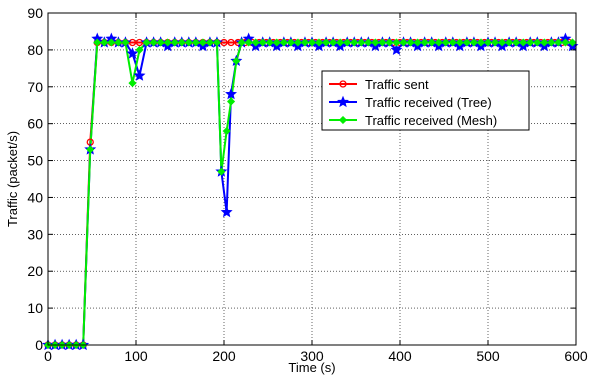 This screenshot has width=590, height=375. I want to click on y-tick-label: 80, so click(35, 50).